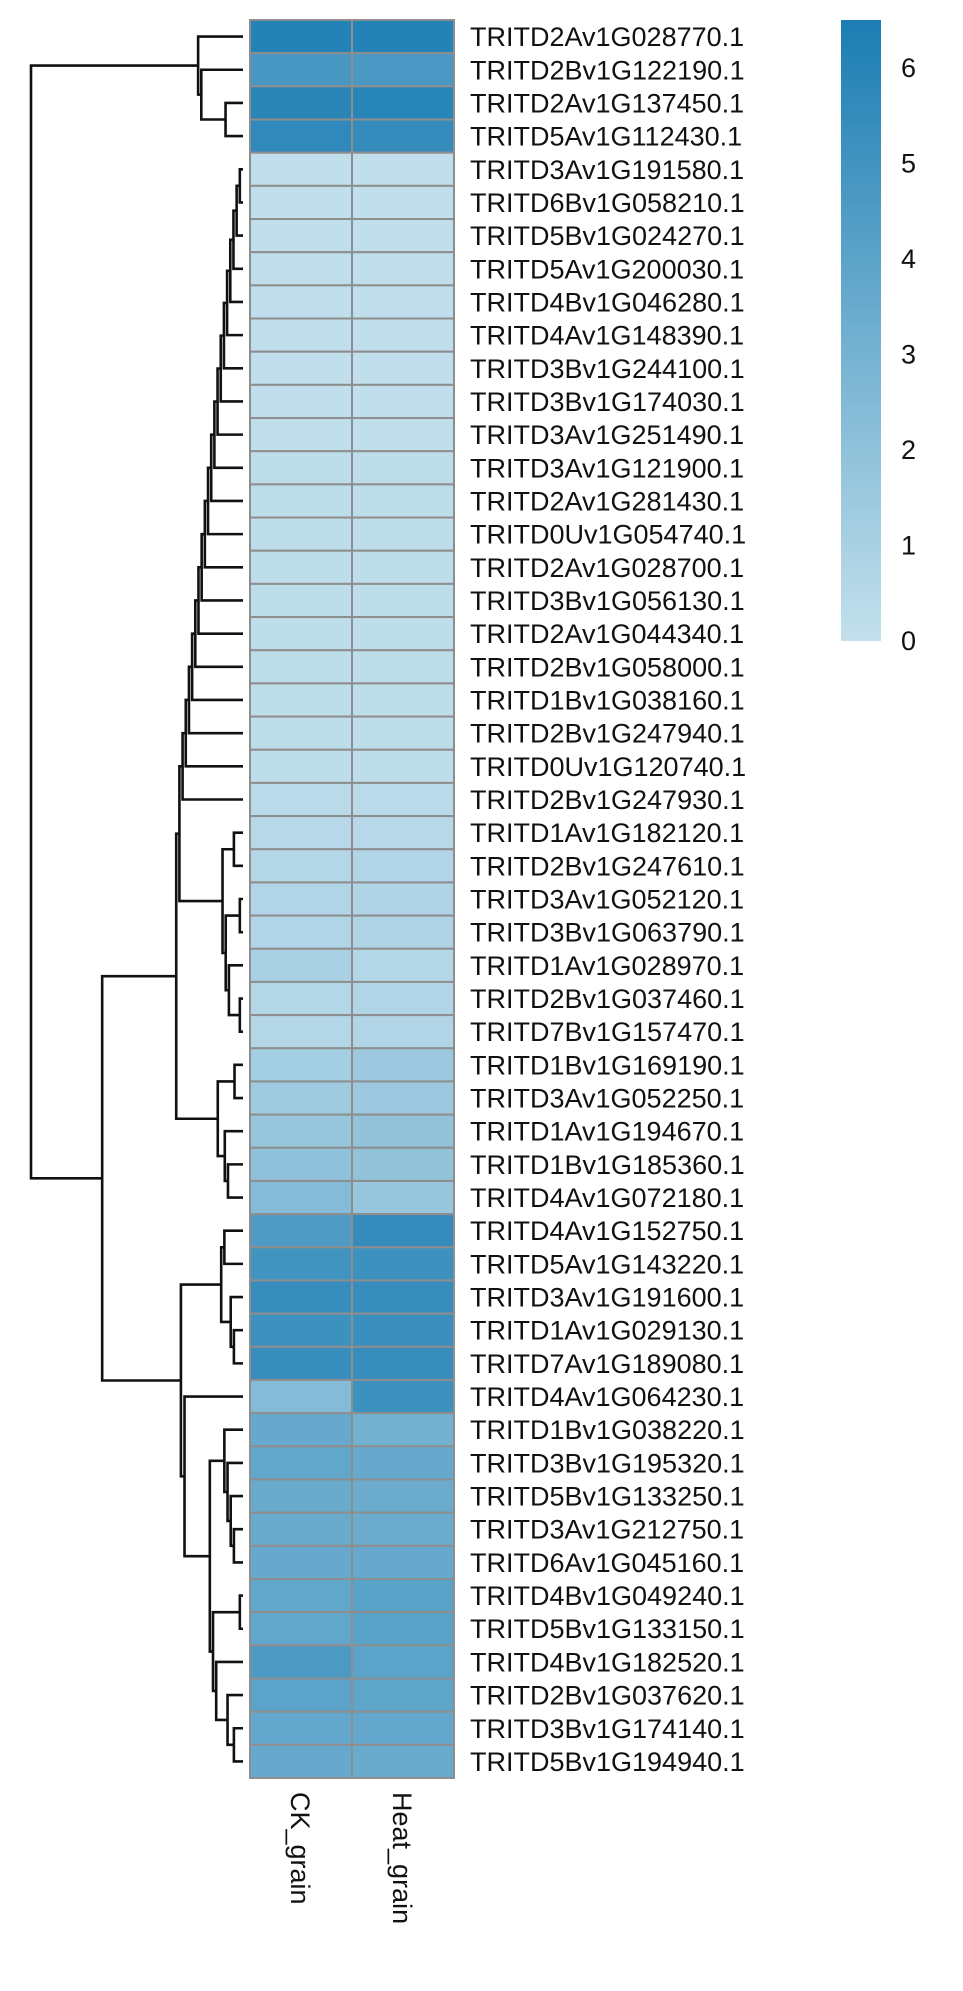 The image size is (963, 1991). Describe the element at coordinates (607, 1397) in the screenshot. I see `row-label: TRITD4Av1G064230.1` at that location.